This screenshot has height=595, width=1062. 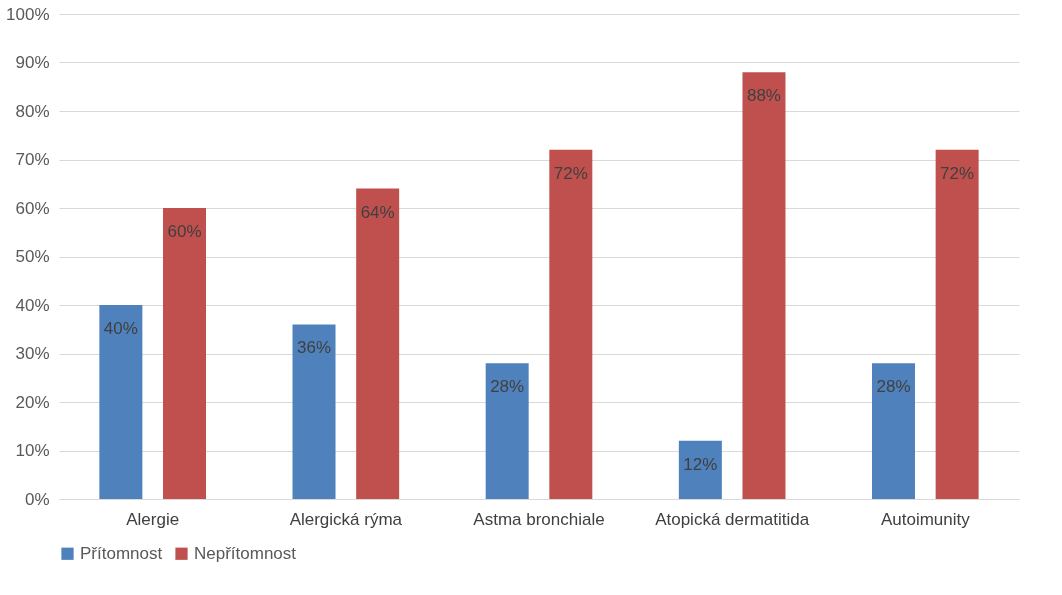 I want to click on data-label: 36%, so click(x=314, y=348).